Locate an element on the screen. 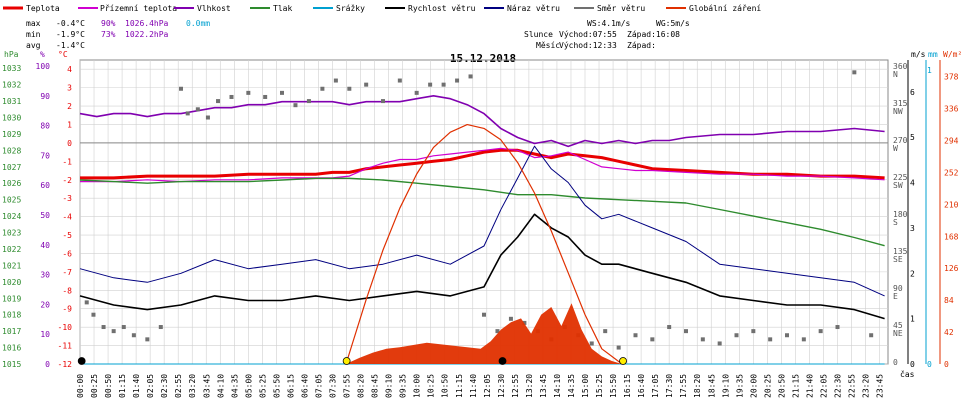 Image resolution: width=966 pixels, height=400 pixels. x-tick-label: 23:20 is located at coordinates (866, 386).